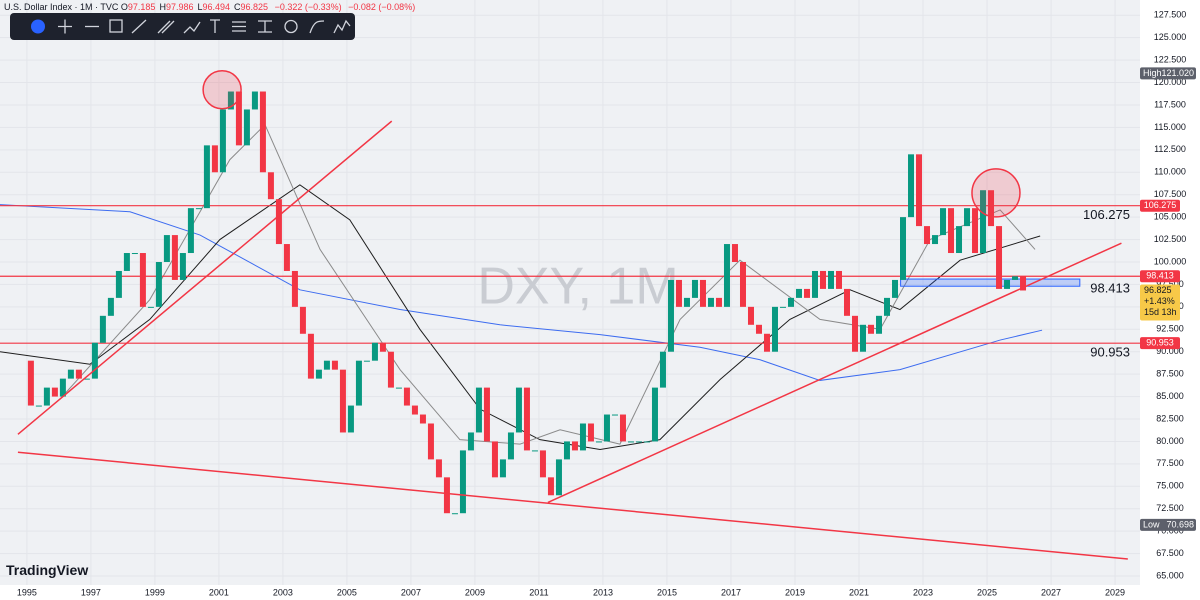 This screenshot has height=600, width=1200. Describe the element at coordinates (239, 26) in the screenshot. I see `fib-icon` at that location.